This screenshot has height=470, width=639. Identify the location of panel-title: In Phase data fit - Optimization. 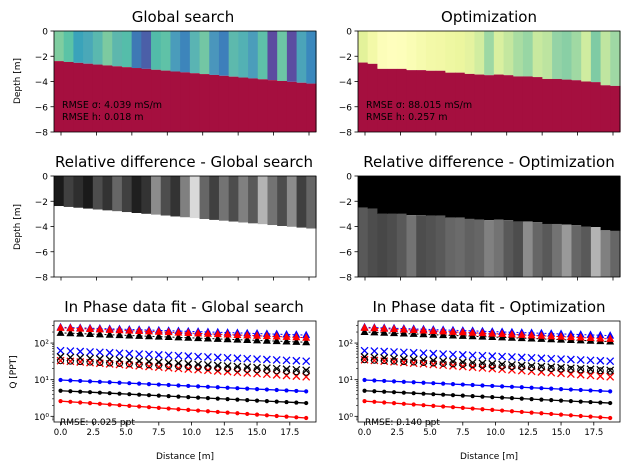
(488, 307).